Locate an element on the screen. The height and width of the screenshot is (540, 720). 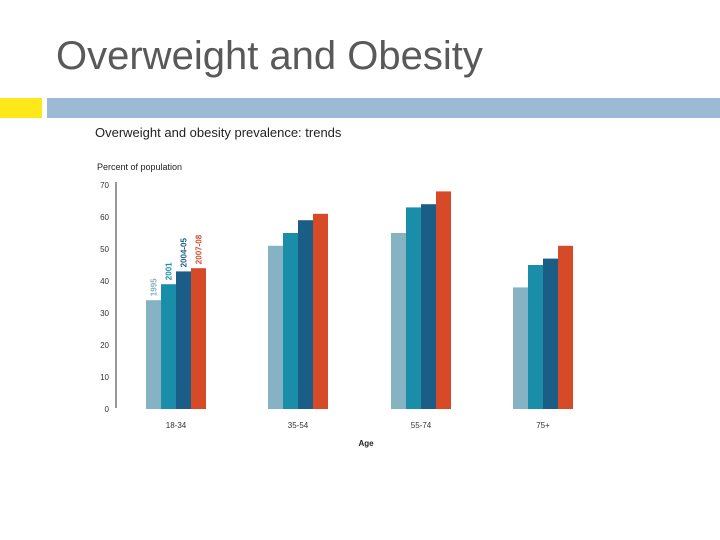
x-tick-label: 55-74 is located at coordinates (421, 425).